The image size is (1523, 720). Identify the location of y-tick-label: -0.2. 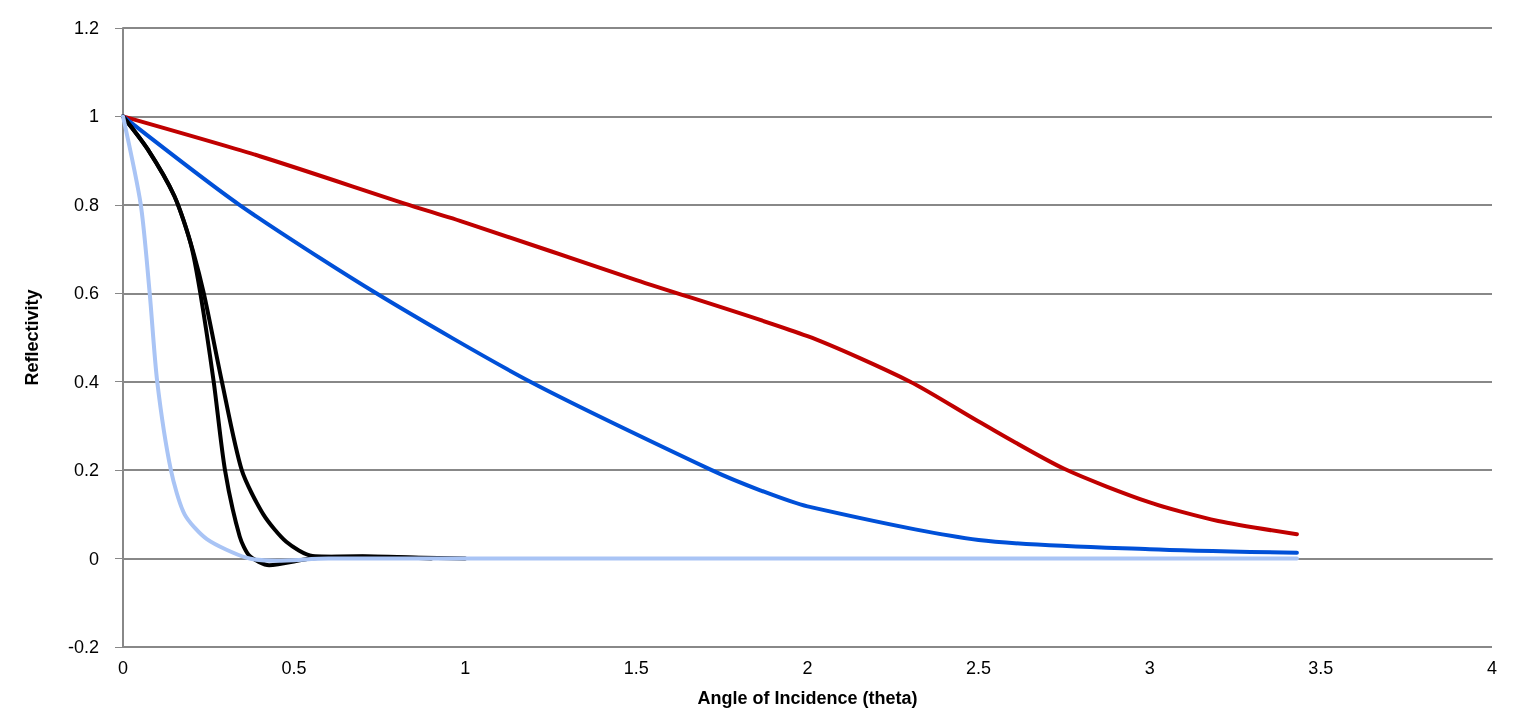
(83, 647).